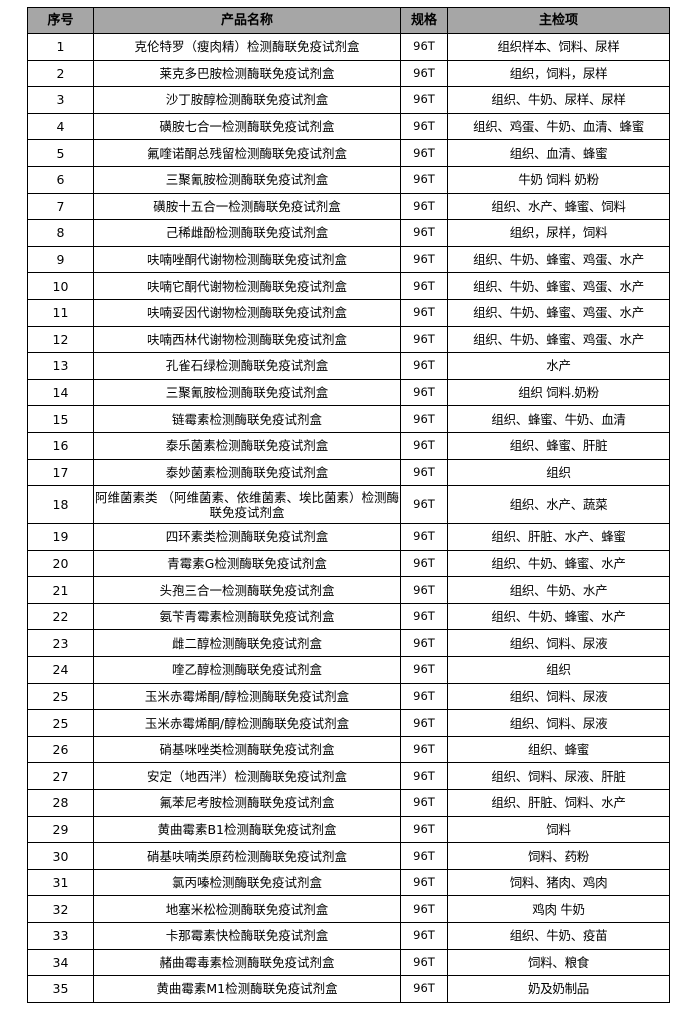 The height and width of the screenshot is (1016, 696). Describe the element at coordinates (558, 445) in the screenshot. I see `cell-test-items: 组织、蜂蜜、肝脏` at that location.